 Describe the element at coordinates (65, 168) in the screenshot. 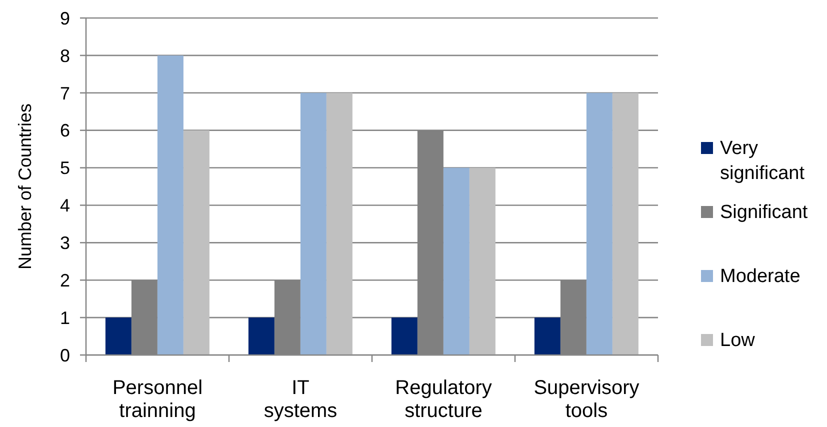

I see `y-tick-label: 5` at that location.